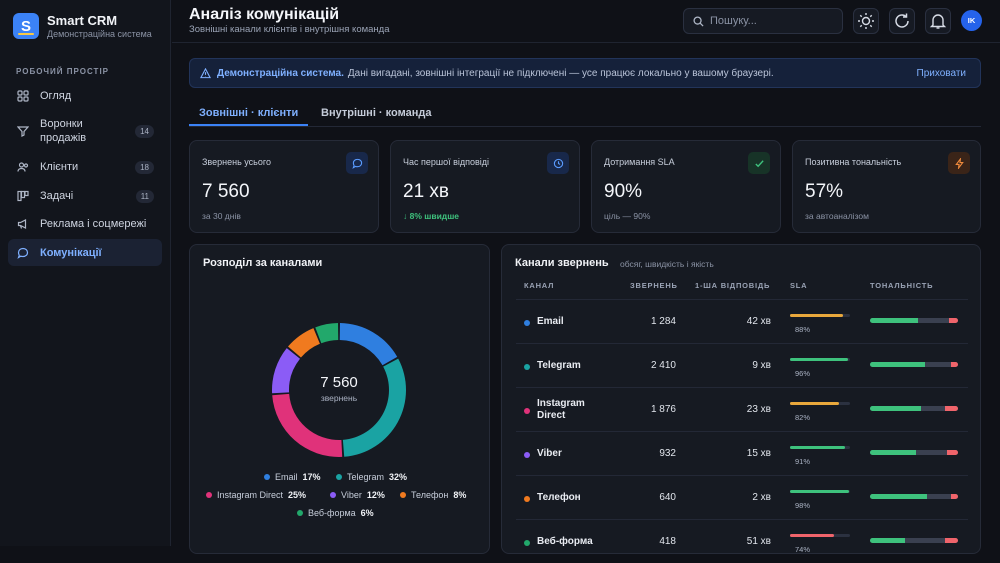 The image size is (1000, 563). I want to click on channel-name: Телефон, so click(559, 497).